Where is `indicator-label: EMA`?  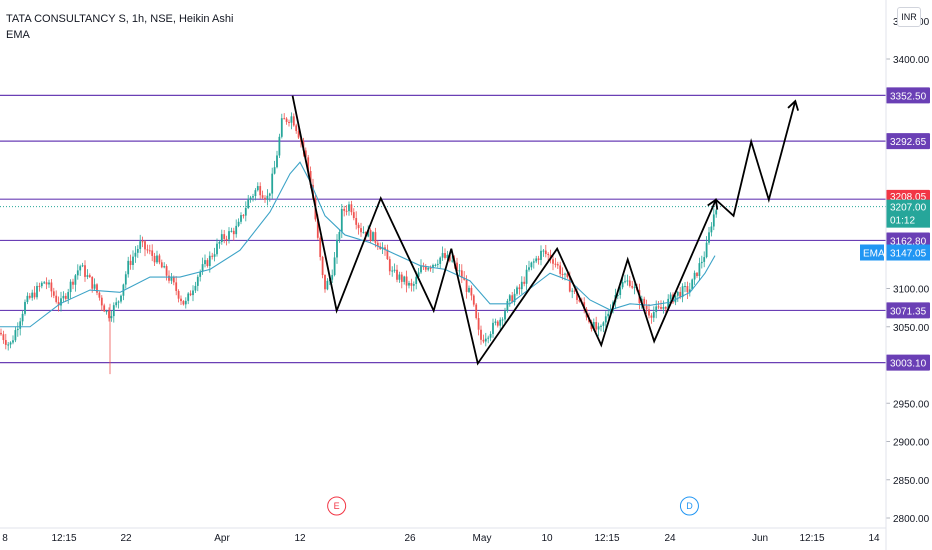
indicator-label: EMA is located at coordinates (18, 35).